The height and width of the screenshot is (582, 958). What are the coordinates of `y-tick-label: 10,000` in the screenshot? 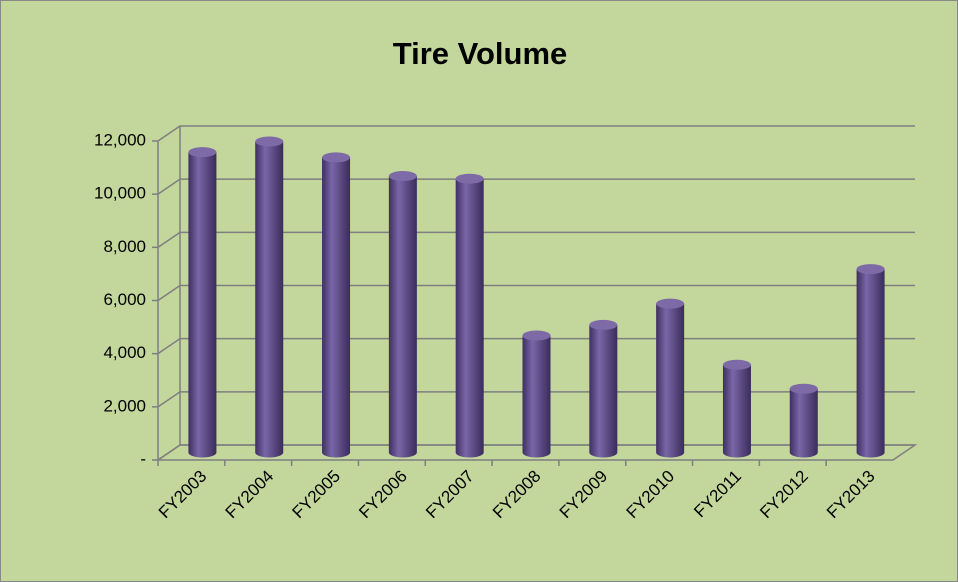 It's located at (120, 193).